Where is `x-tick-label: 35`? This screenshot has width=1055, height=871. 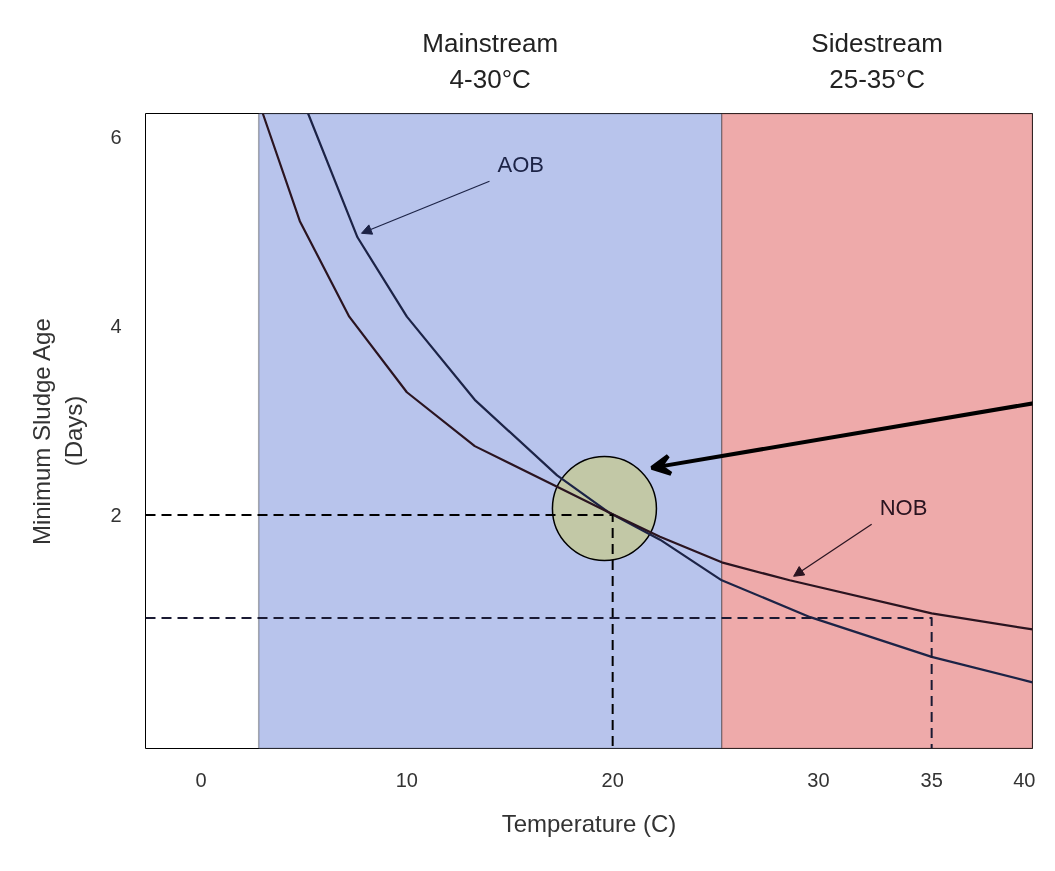 x-tick-label: 35 is located at coordinates (931, 779).